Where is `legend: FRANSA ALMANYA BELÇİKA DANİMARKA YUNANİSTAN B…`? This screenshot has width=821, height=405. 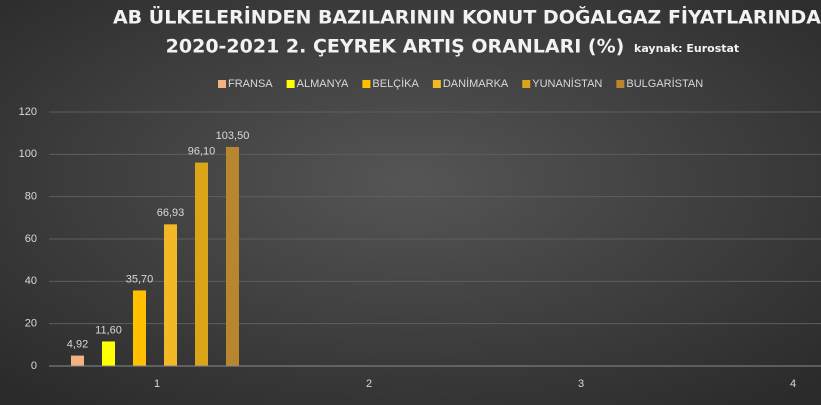 legend: FRANSA ALMANYA BELÇİKA DANİMARKA YUNANİSTAN B… is located at coordinates (460, 83).